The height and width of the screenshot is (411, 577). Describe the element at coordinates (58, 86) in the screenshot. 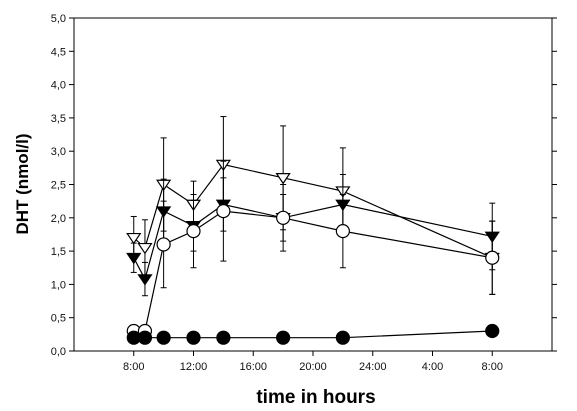

I see `y-tick-label: 4,0` at that location.